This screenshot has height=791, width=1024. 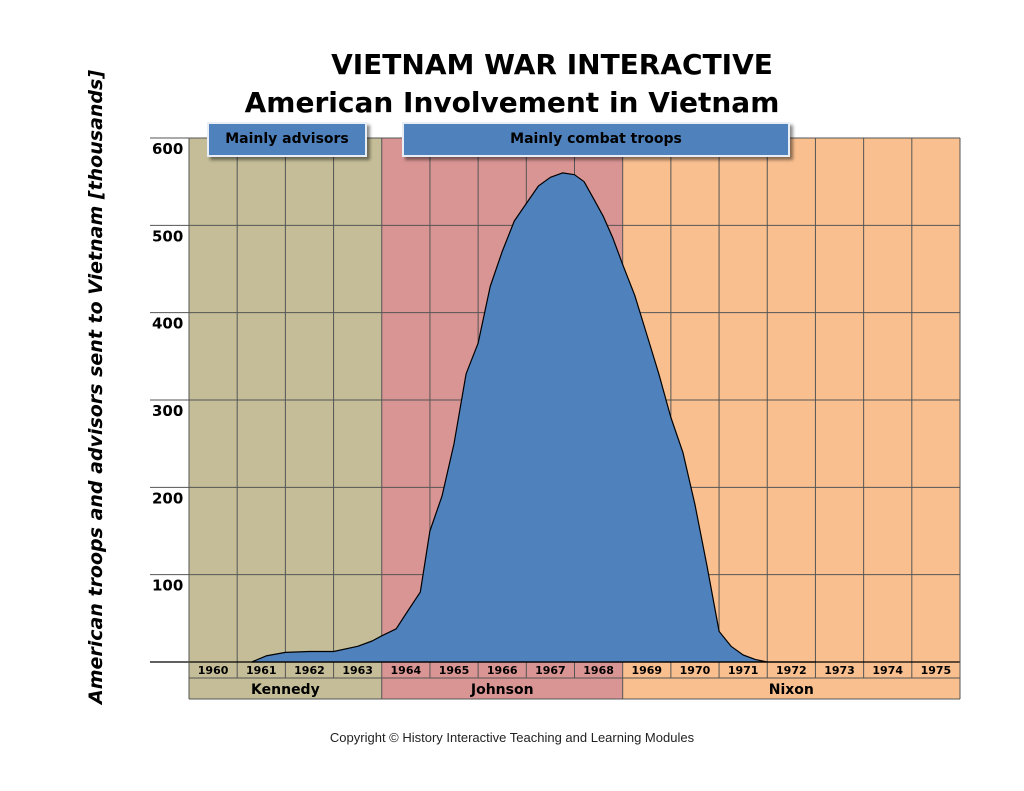 I want to click on year-label-1961: 1961, so click(x=261, y=670).